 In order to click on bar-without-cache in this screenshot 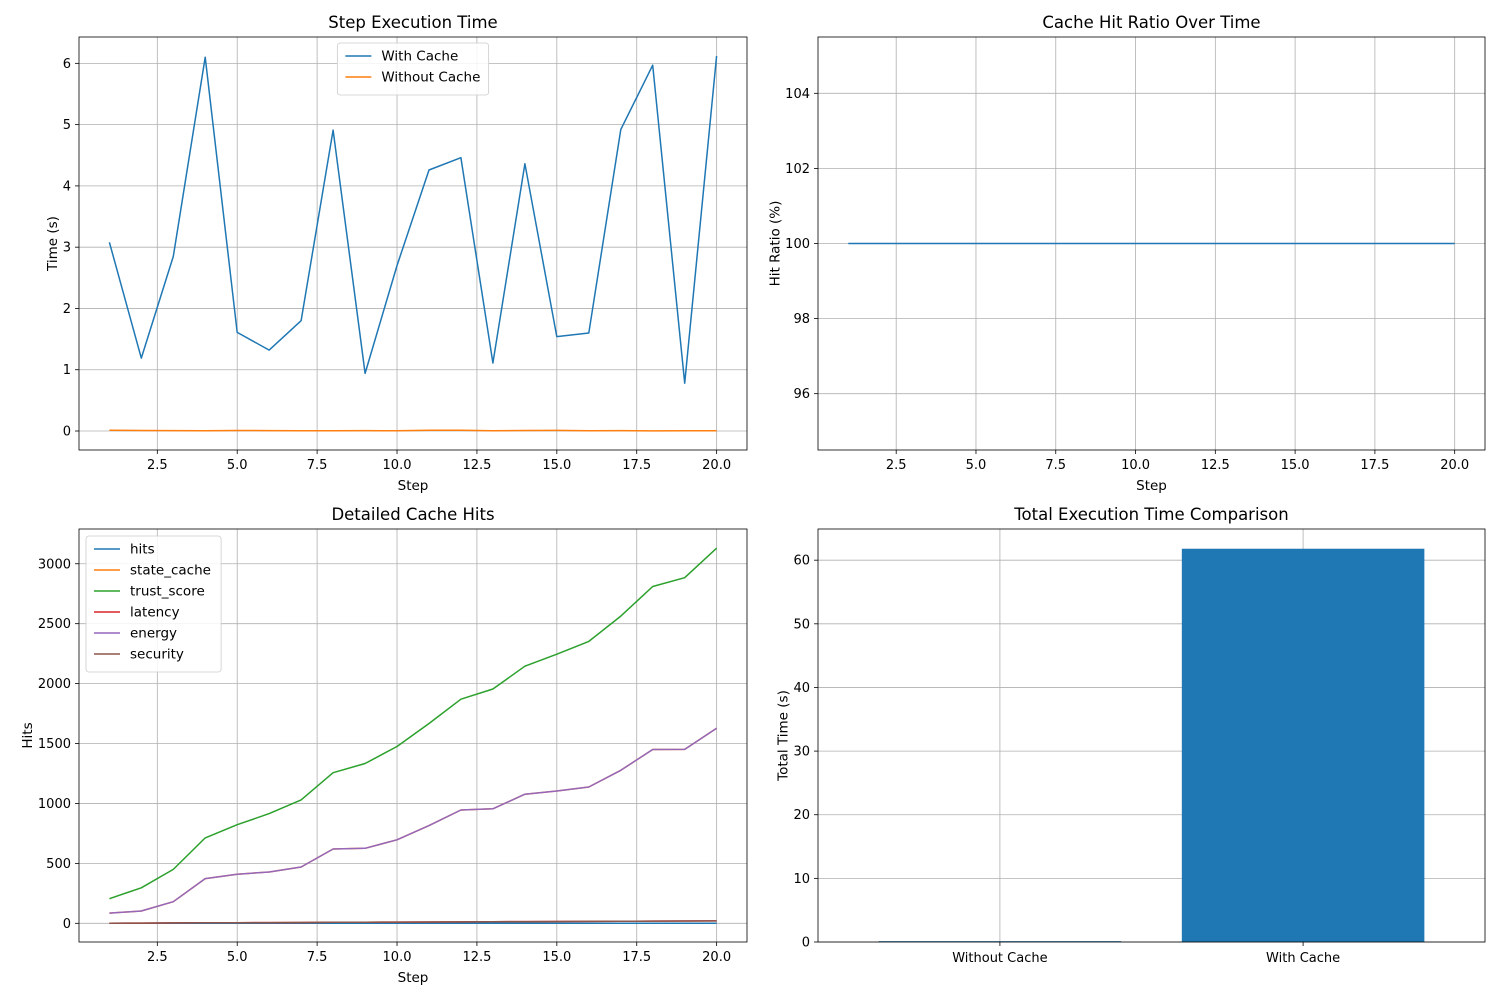, I will do `click(1000, 941)`.